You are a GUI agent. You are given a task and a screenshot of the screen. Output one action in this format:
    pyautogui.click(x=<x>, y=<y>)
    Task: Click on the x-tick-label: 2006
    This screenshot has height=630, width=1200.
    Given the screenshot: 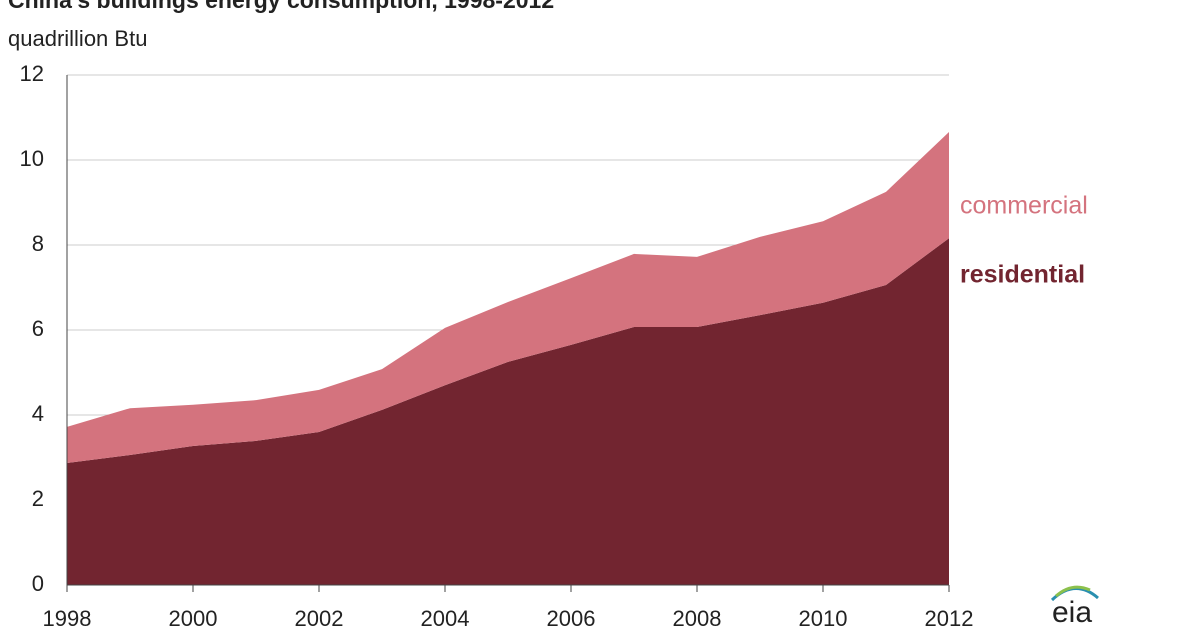 What is the action you would take?
    pyautogui.click(x=571, y=618)
    